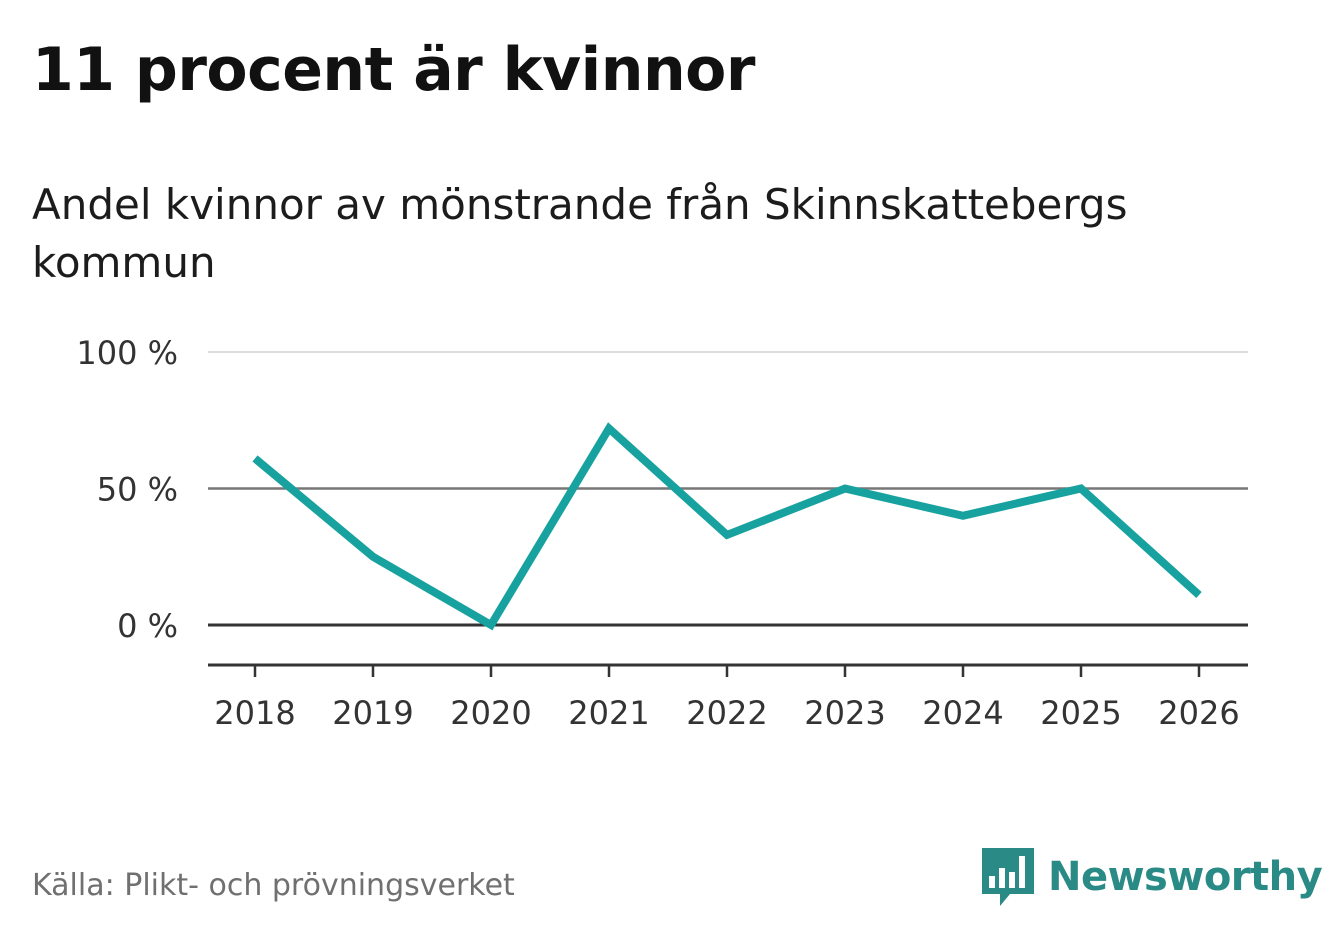 The width and height of the screenshot is (1322, 939). Describe the element at coordinates (254, 713) in the screenshot. I see `x-tick-label: 2018` at that location.